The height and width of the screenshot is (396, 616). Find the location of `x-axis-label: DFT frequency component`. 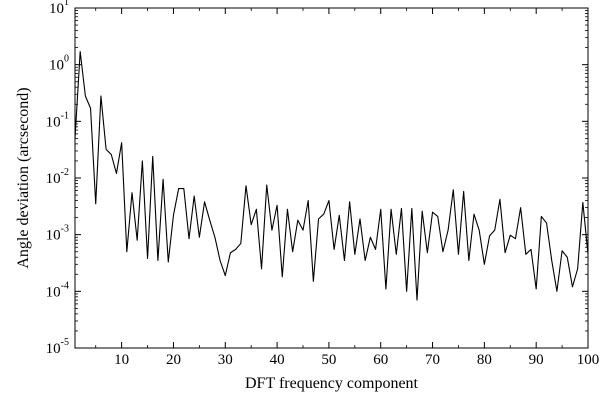

x-axis-label: DFT frequency component is located at coordinates (332, 383).